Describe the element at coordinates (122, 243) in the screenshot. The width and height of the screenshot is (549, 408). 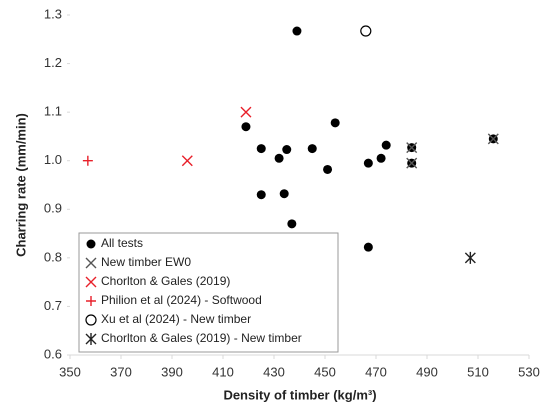
I see `legend-label: All tests` at that location.